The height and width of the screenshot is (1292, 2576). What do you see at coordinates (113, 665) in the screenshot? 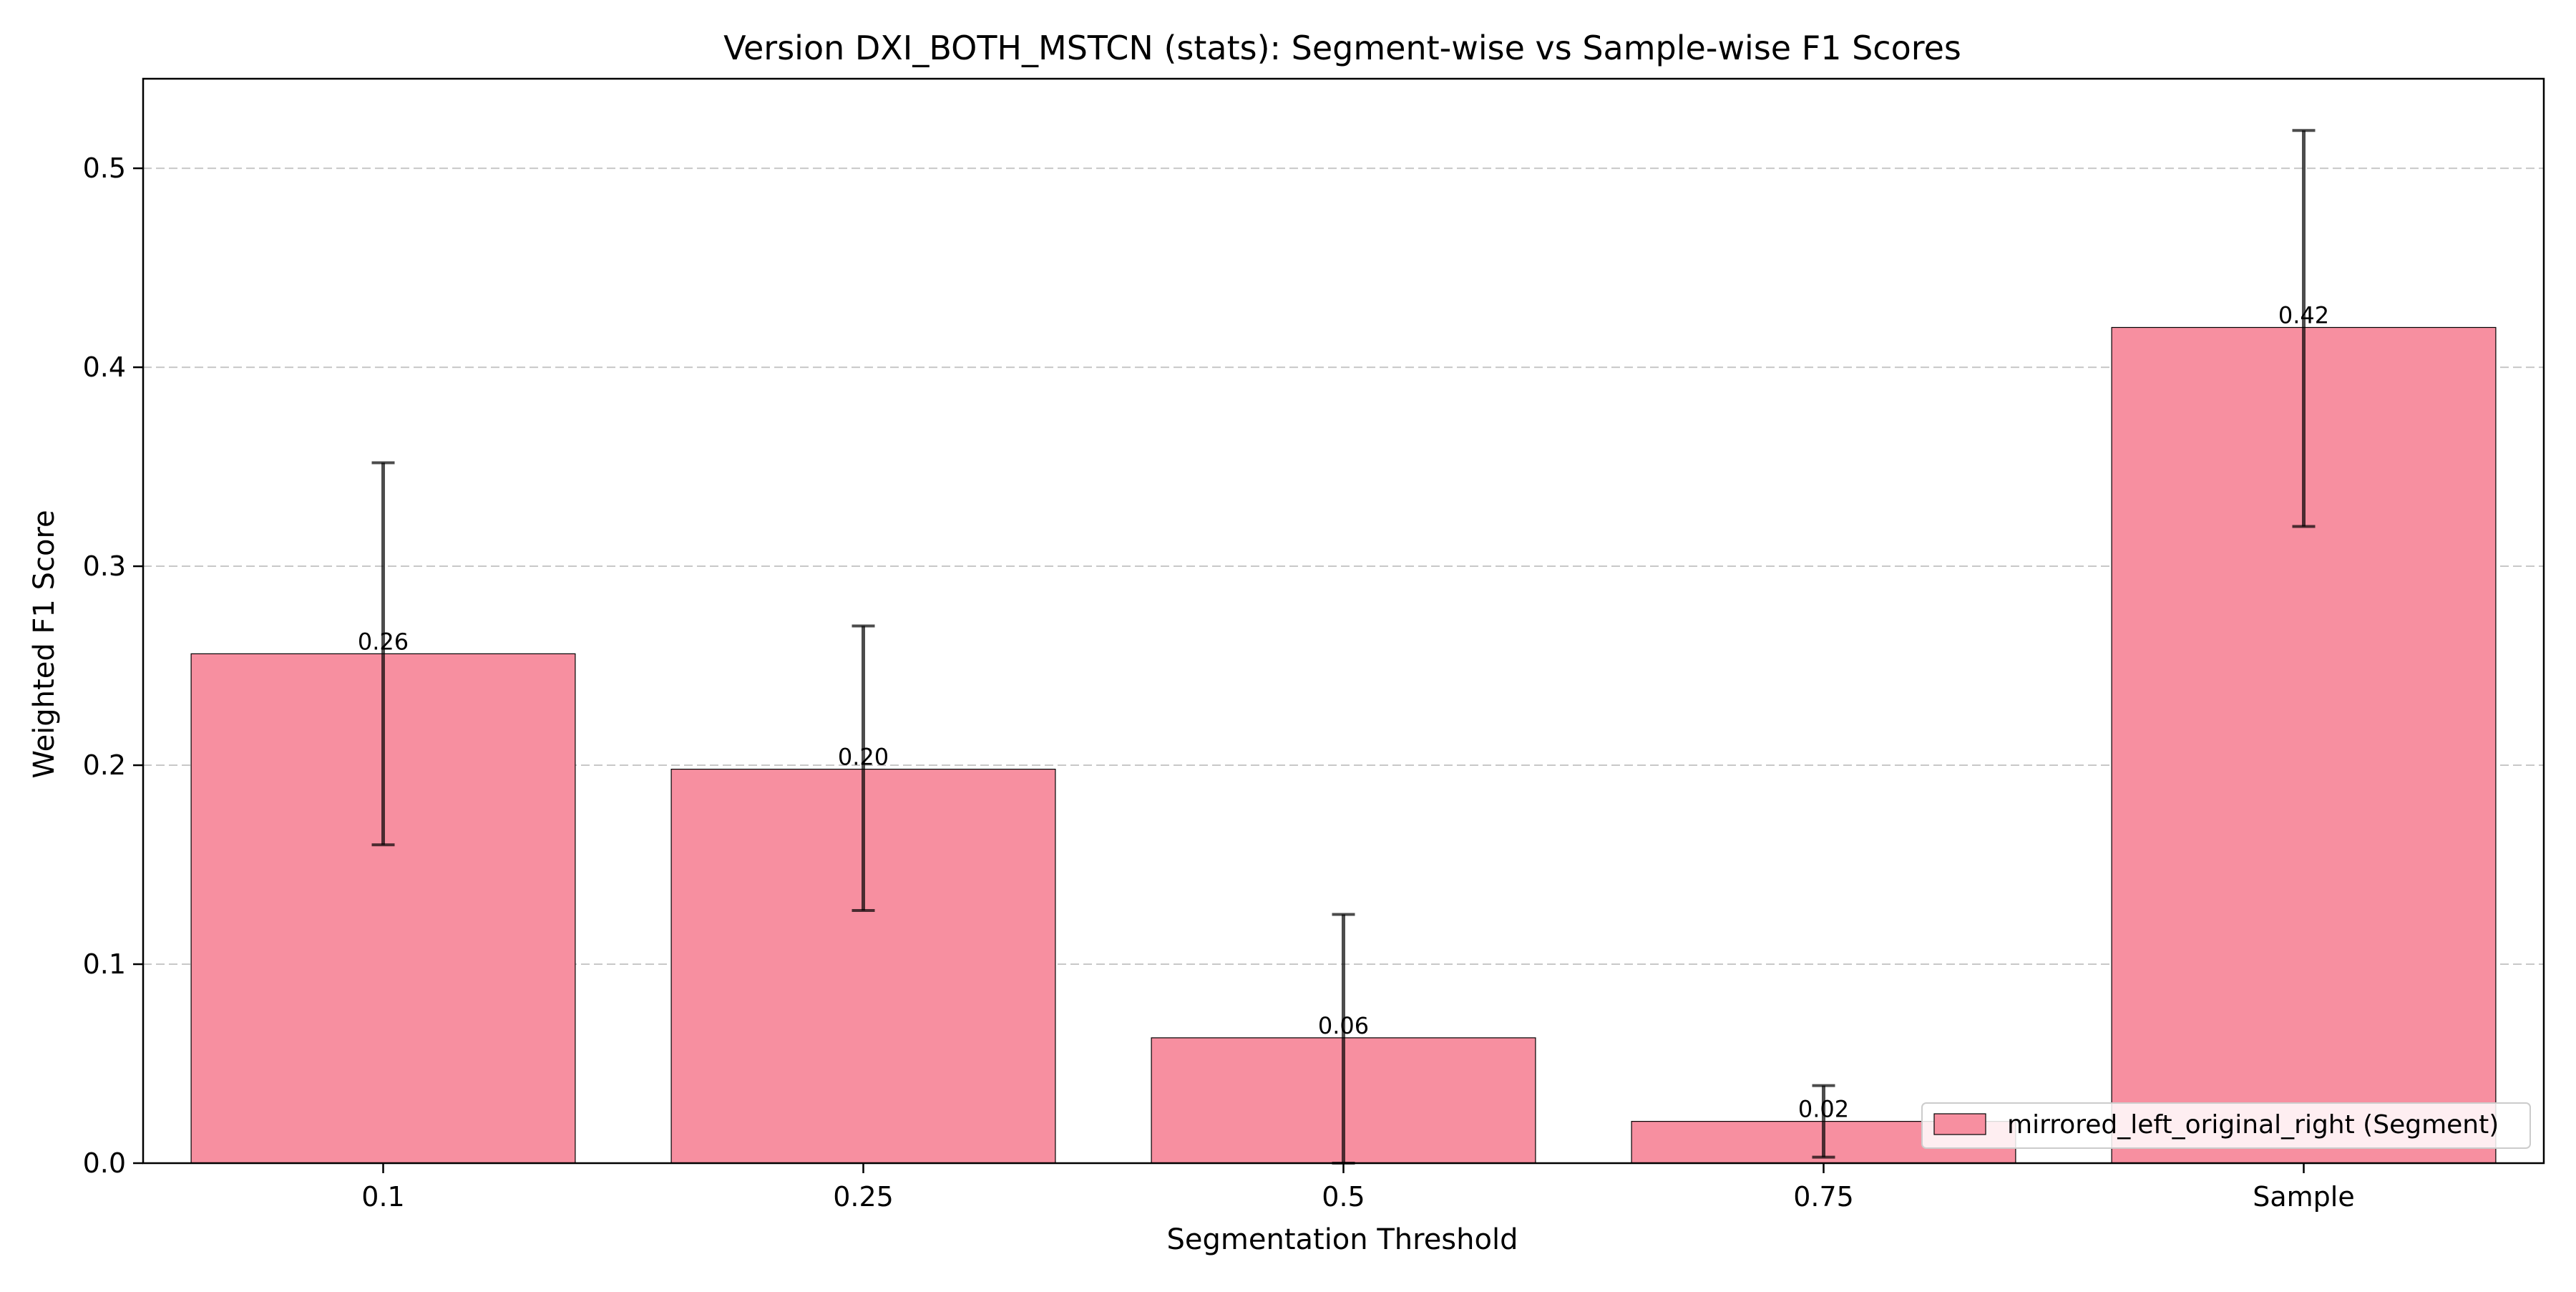
I see `y-axis-ticks: 0.0 0.1 0.2 0.3 0.4 0.5` at bounding box center [113, 665].